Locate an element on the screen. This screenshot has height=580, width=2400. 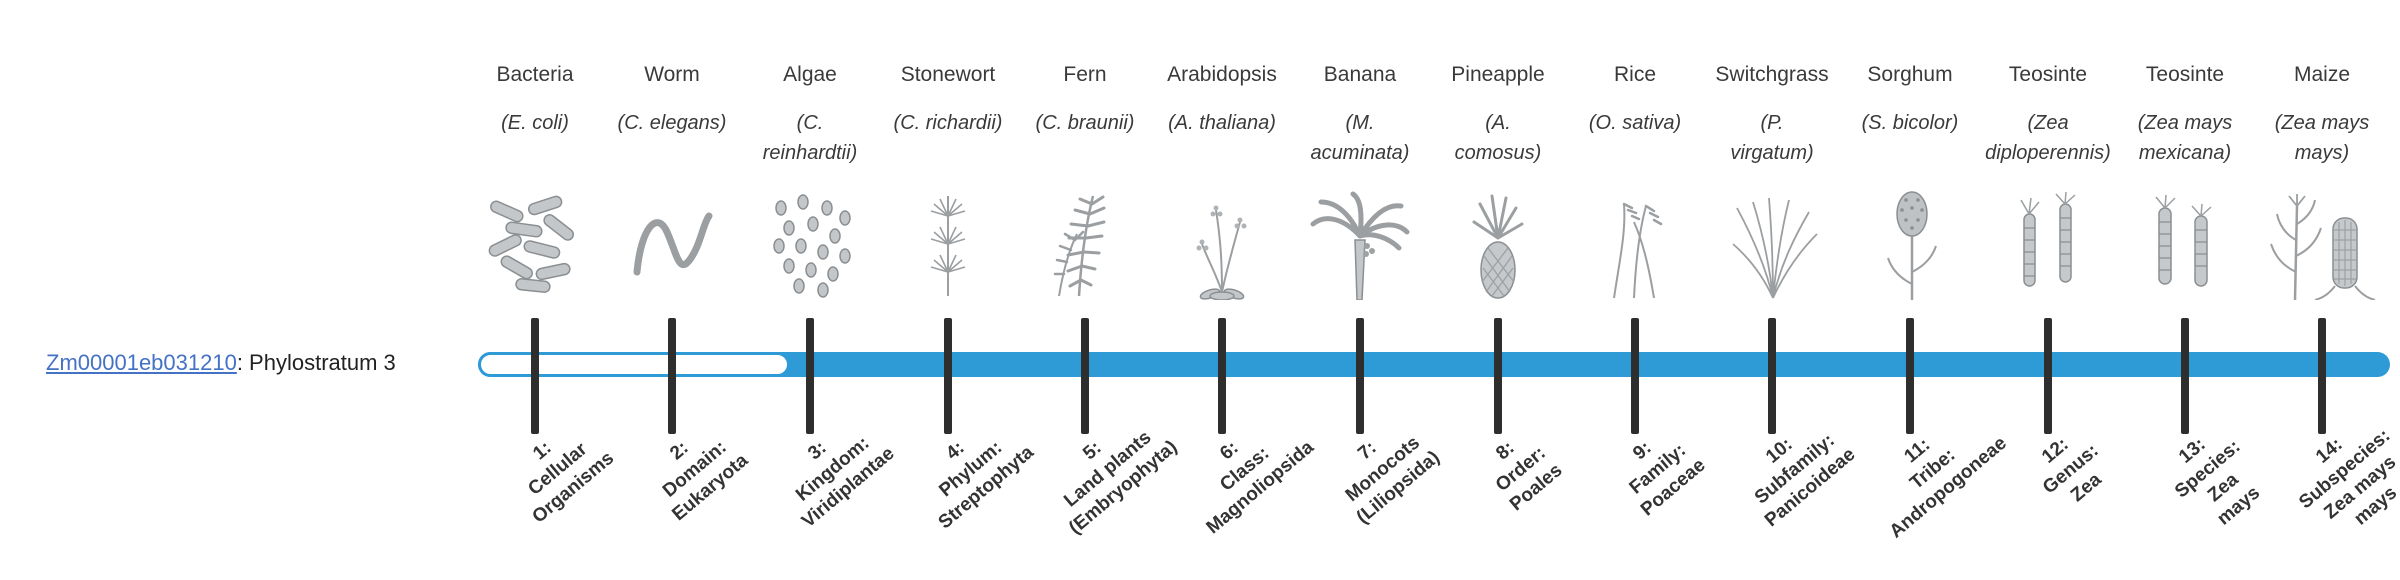
gene-id-link: Zm00001eb031210 is located at coordinates (141, 362).